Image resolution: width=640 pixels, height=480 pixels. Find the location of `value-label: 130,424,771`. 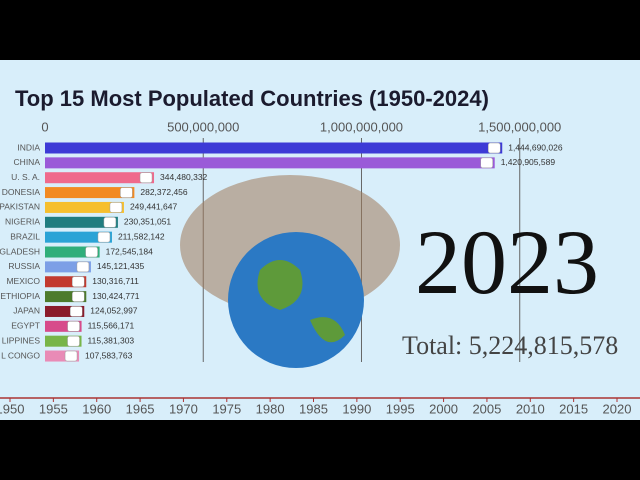

value-label: 130,424,771 is located at coordinates (116, 296).